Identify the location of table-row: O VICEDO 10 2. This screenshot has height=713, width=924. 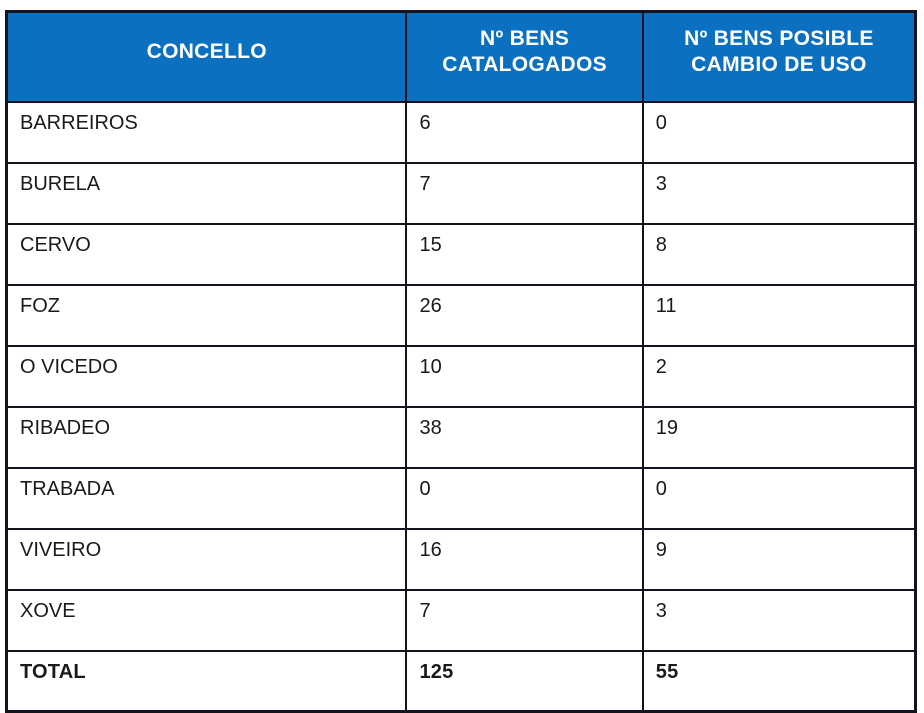
(461, 376).